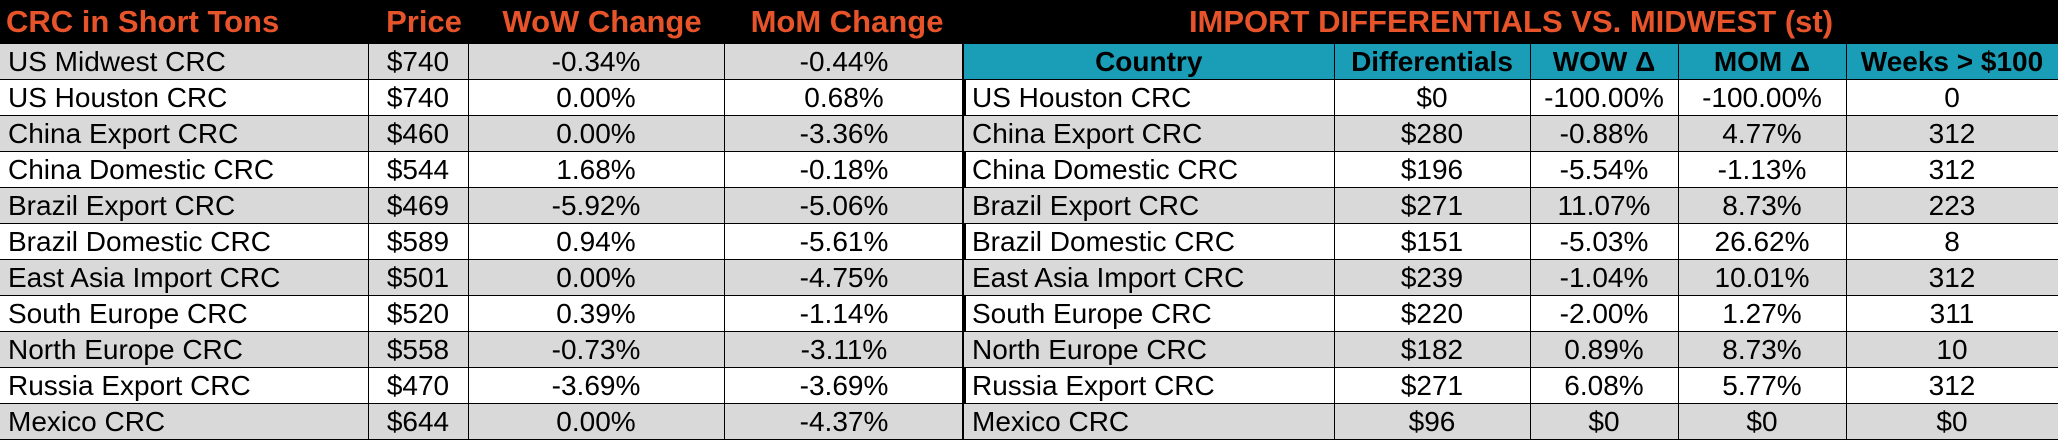  Describe the element at coordinates (482, 277) in the screenshot. I see `table-row: East Asia Import CRC $501 0.00% -4.75%` at that location.